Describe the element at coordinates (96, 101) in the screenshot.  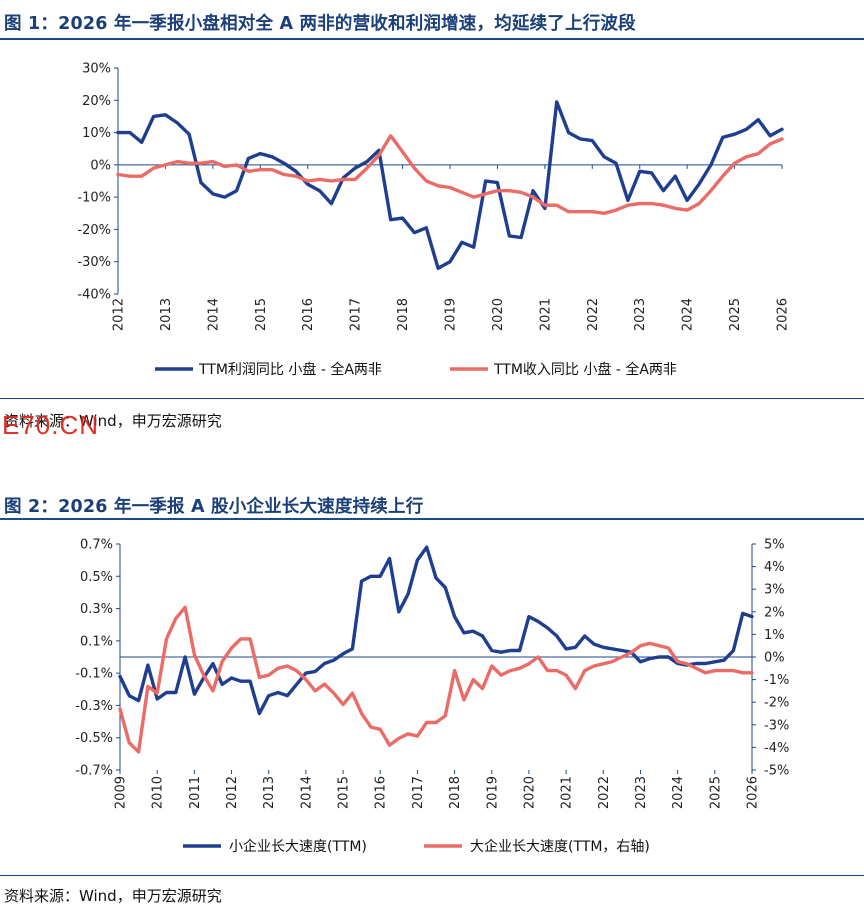
I see `y-tick-label: 20%` at that location.